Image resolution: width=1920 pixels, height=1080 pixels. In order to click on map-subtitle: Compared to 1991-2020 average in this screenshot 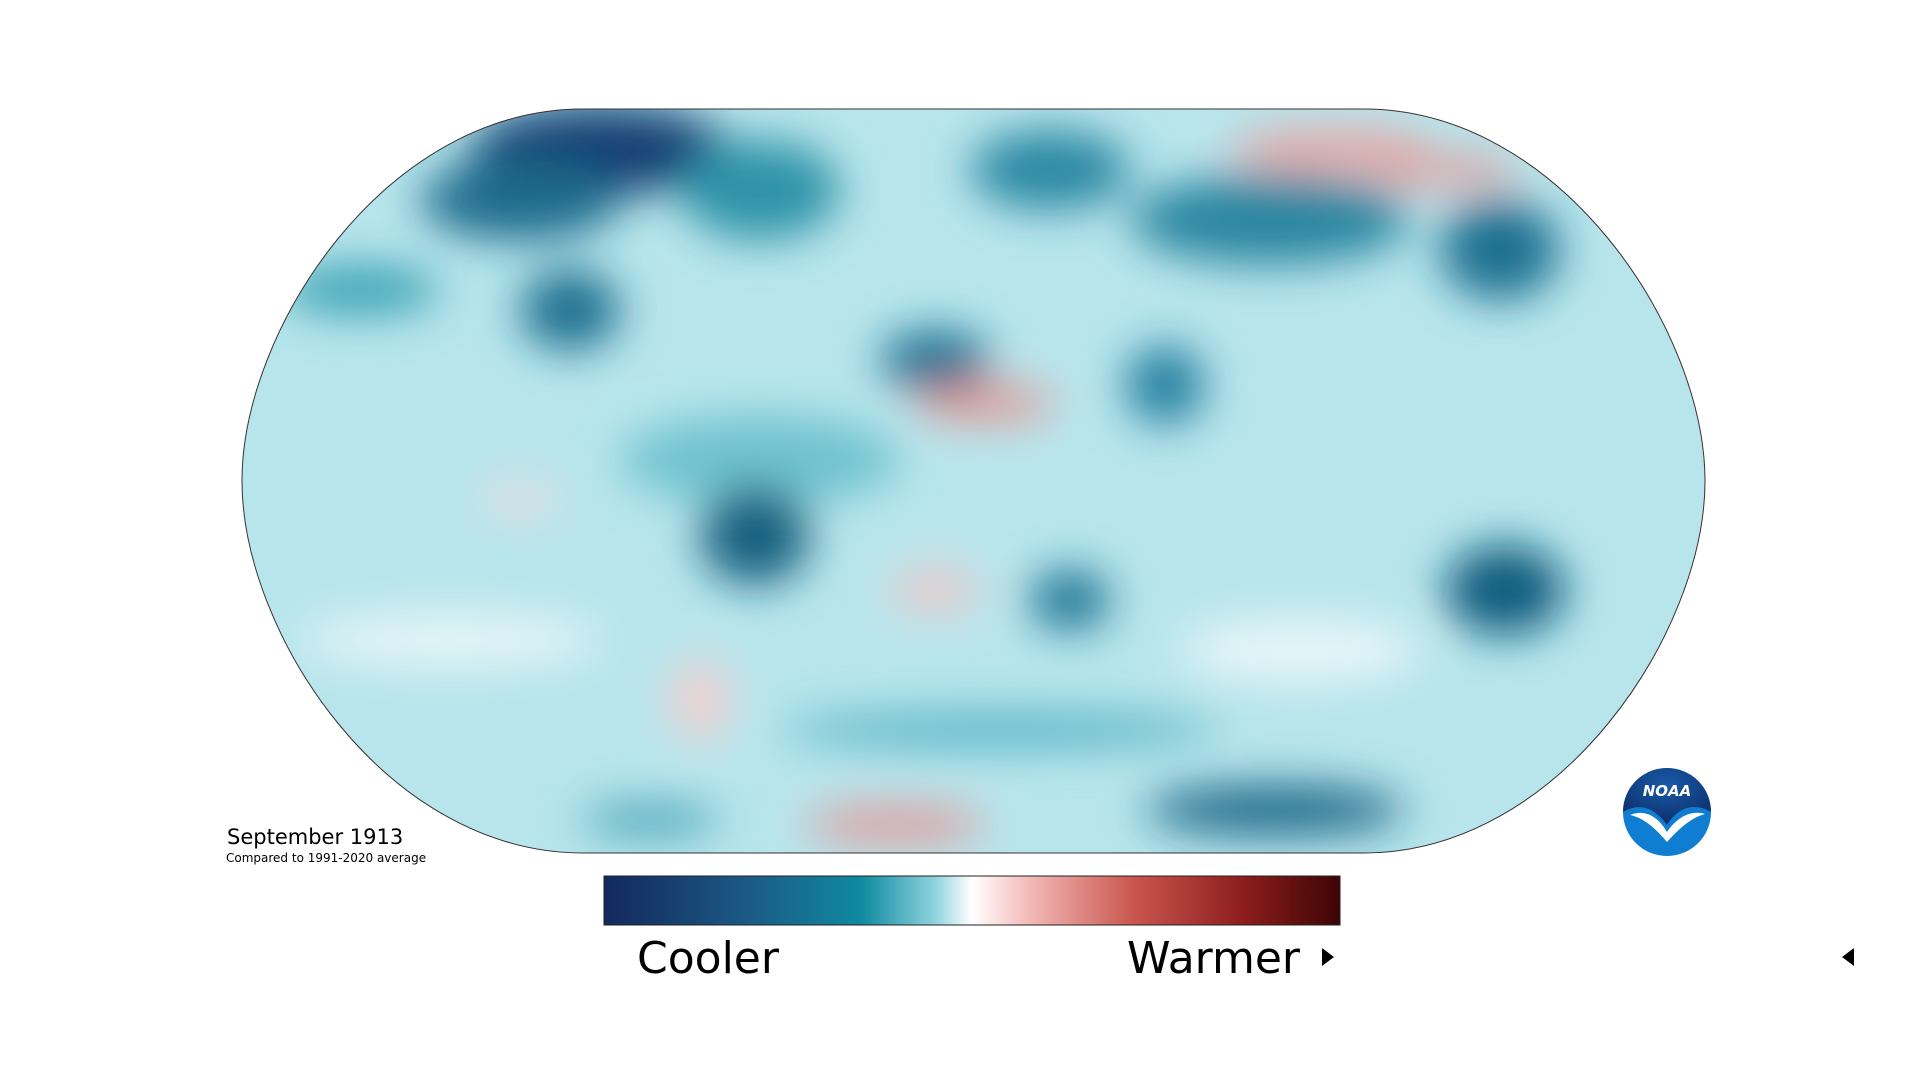, I will do `click(326, 858)`.